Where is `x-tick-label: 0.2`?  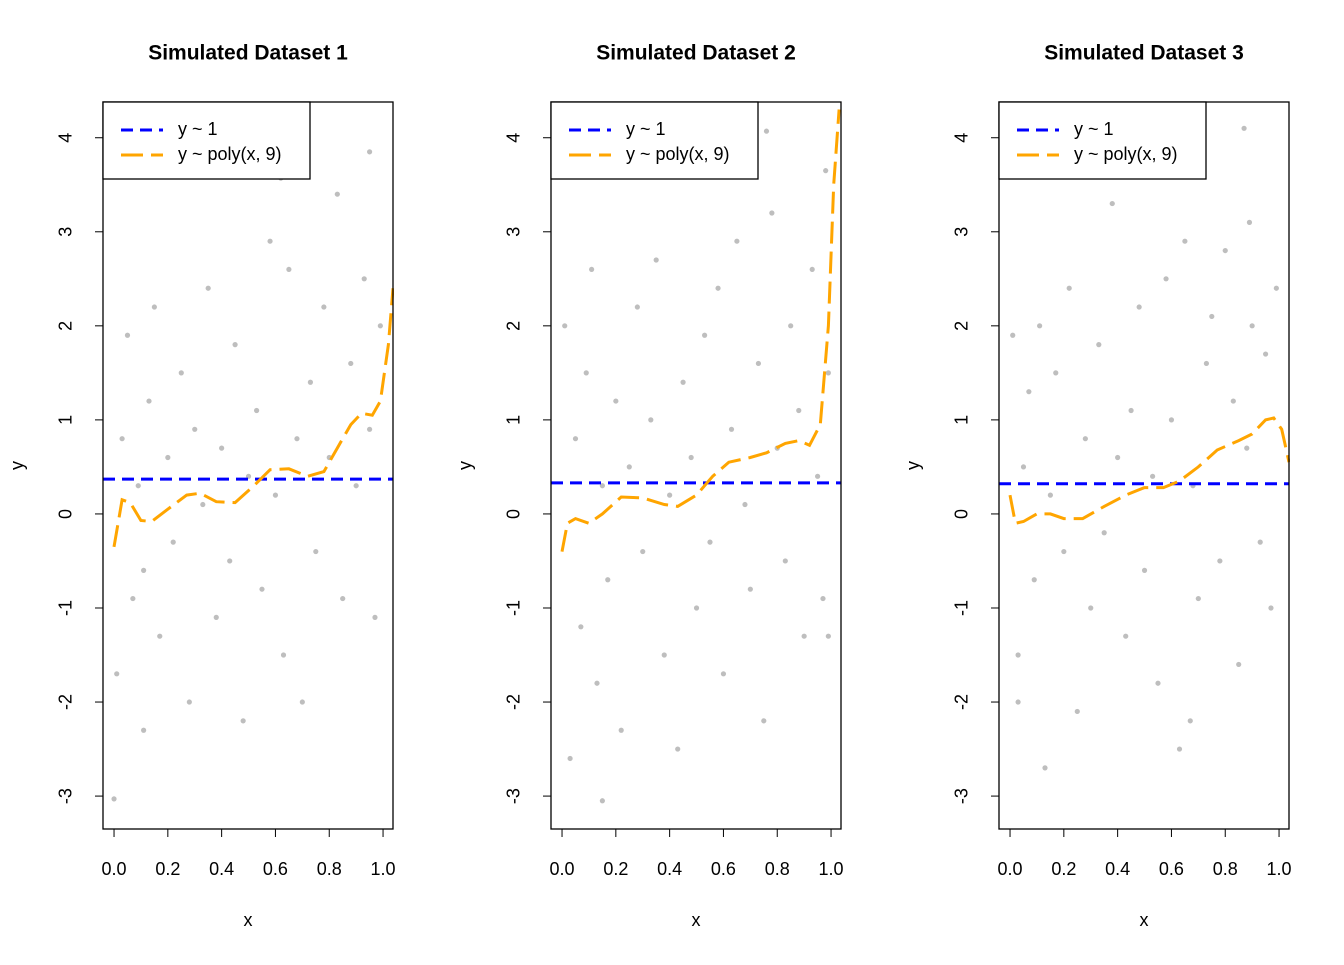 x-tick-label: 0.2 is located at coordinates (615, 869).